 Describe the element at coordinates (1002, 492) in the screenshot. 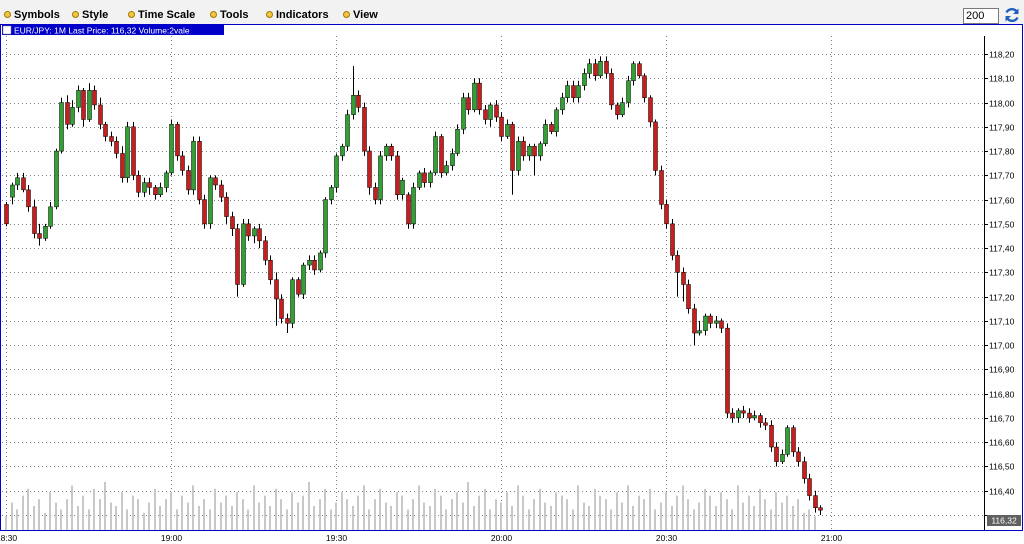

I see `y-tick-label: 116,40` at that location.